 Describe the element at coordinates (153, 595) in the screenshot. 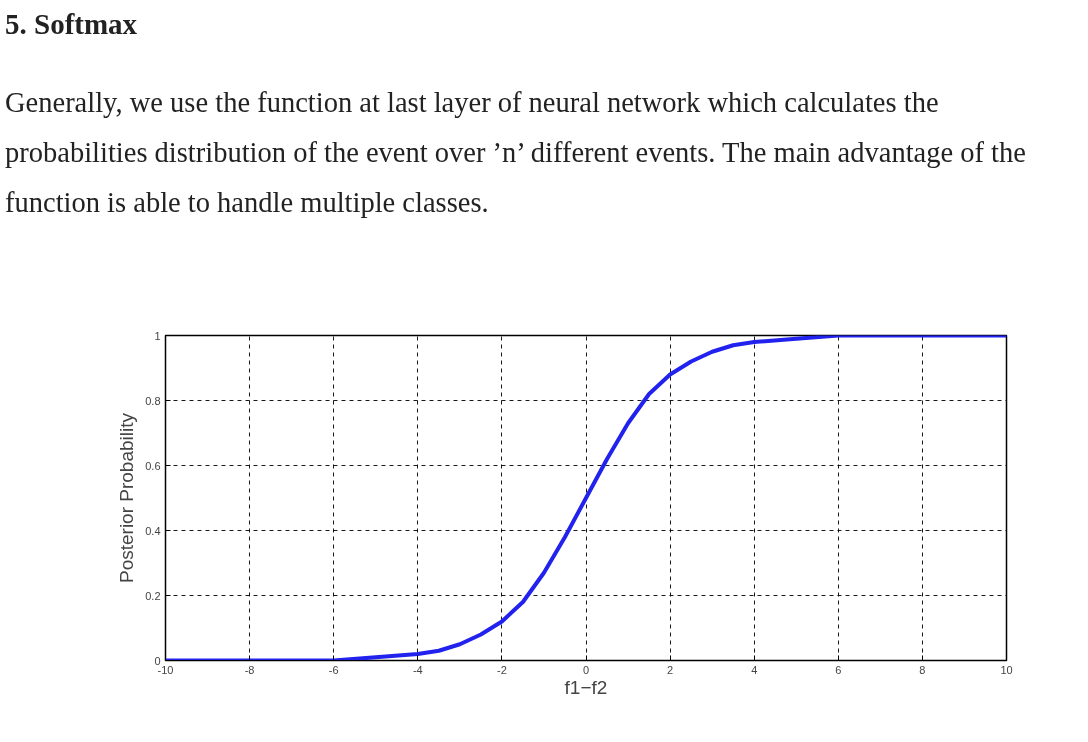

I see `y-tick-label: 0.2` at that location.